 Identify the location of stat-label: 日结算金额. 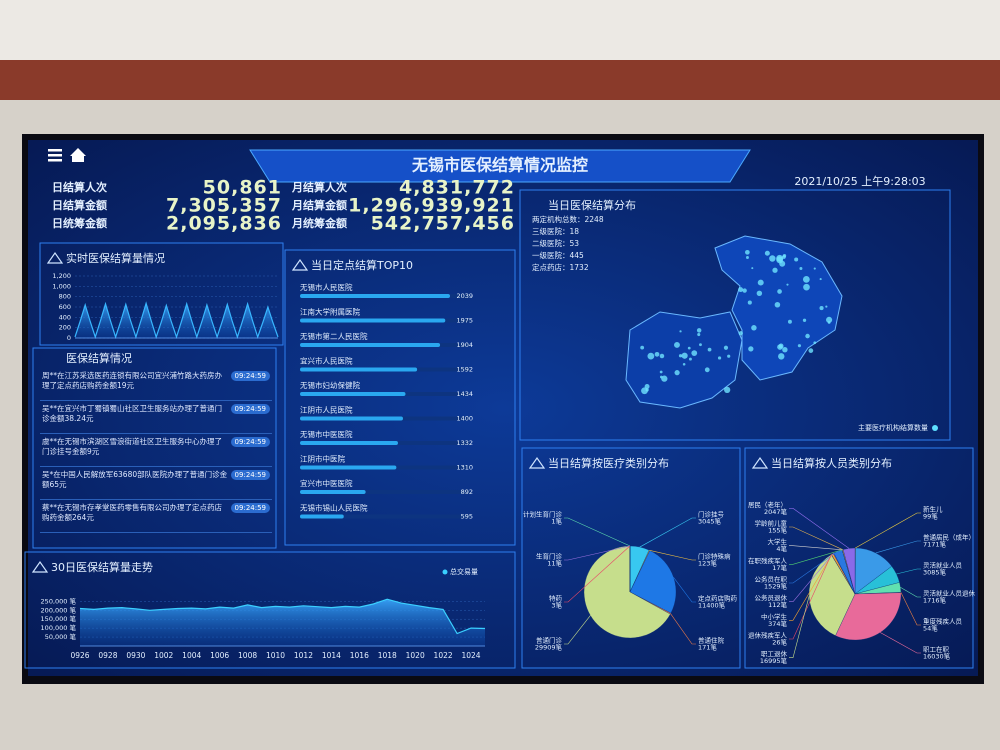
(79, 205).